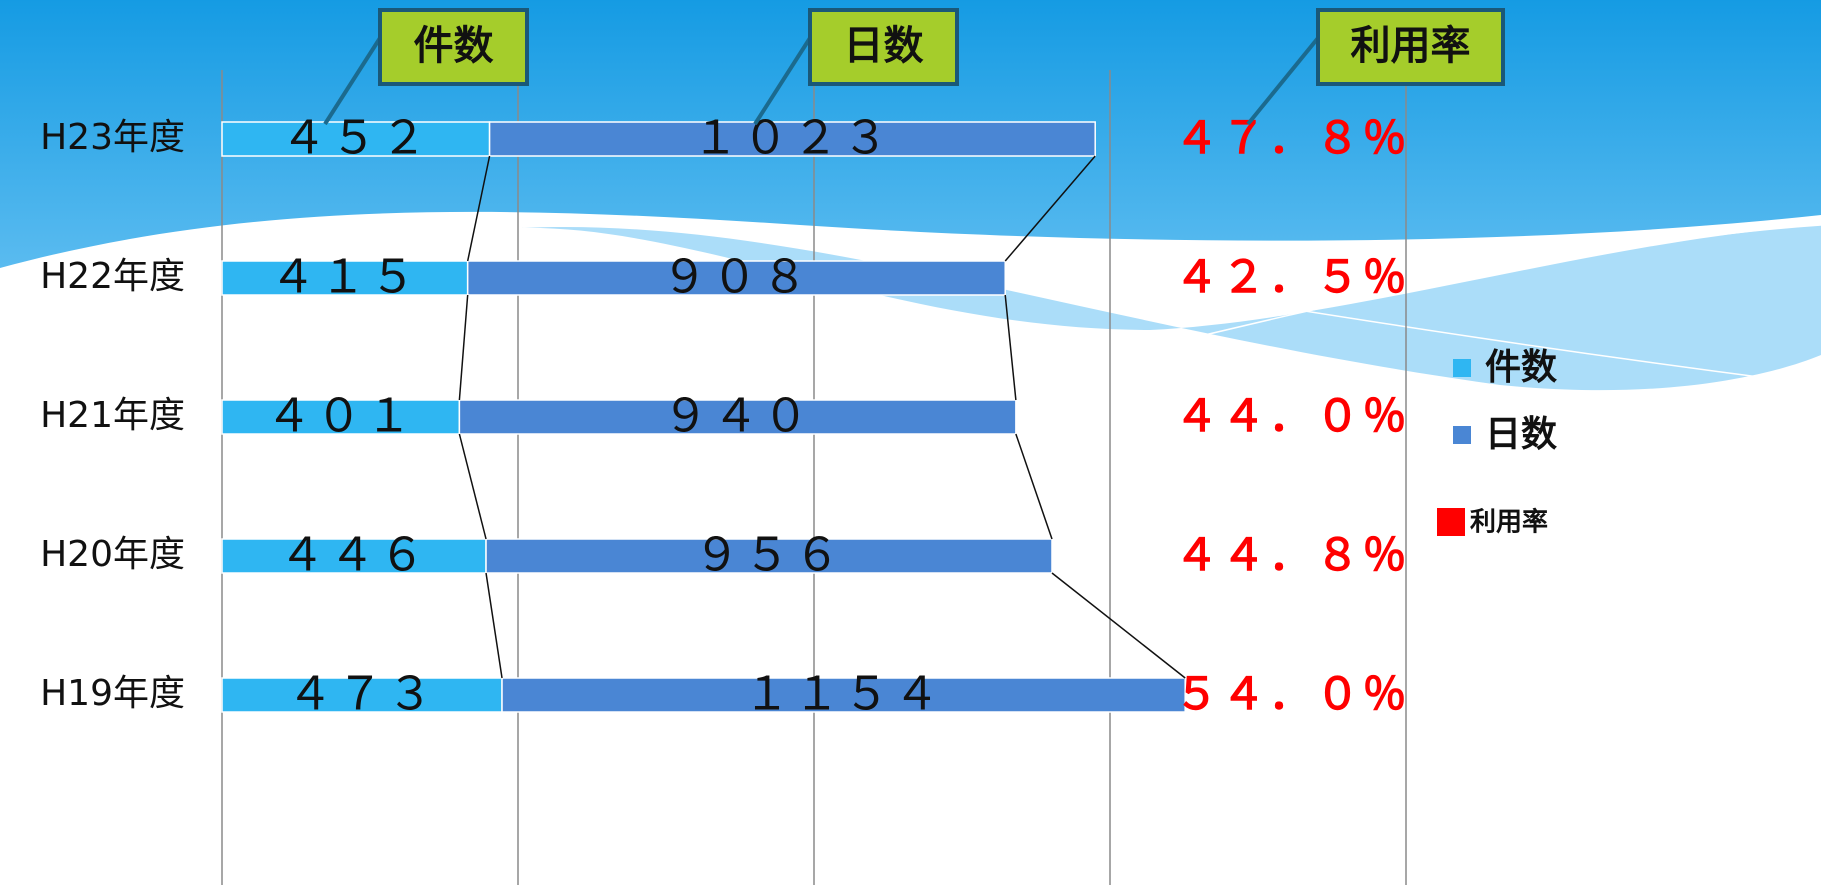 Image resolution: width=1821 pixels, height=885 pixels. I want to click on data-label: ４１５, so click(345, 277).